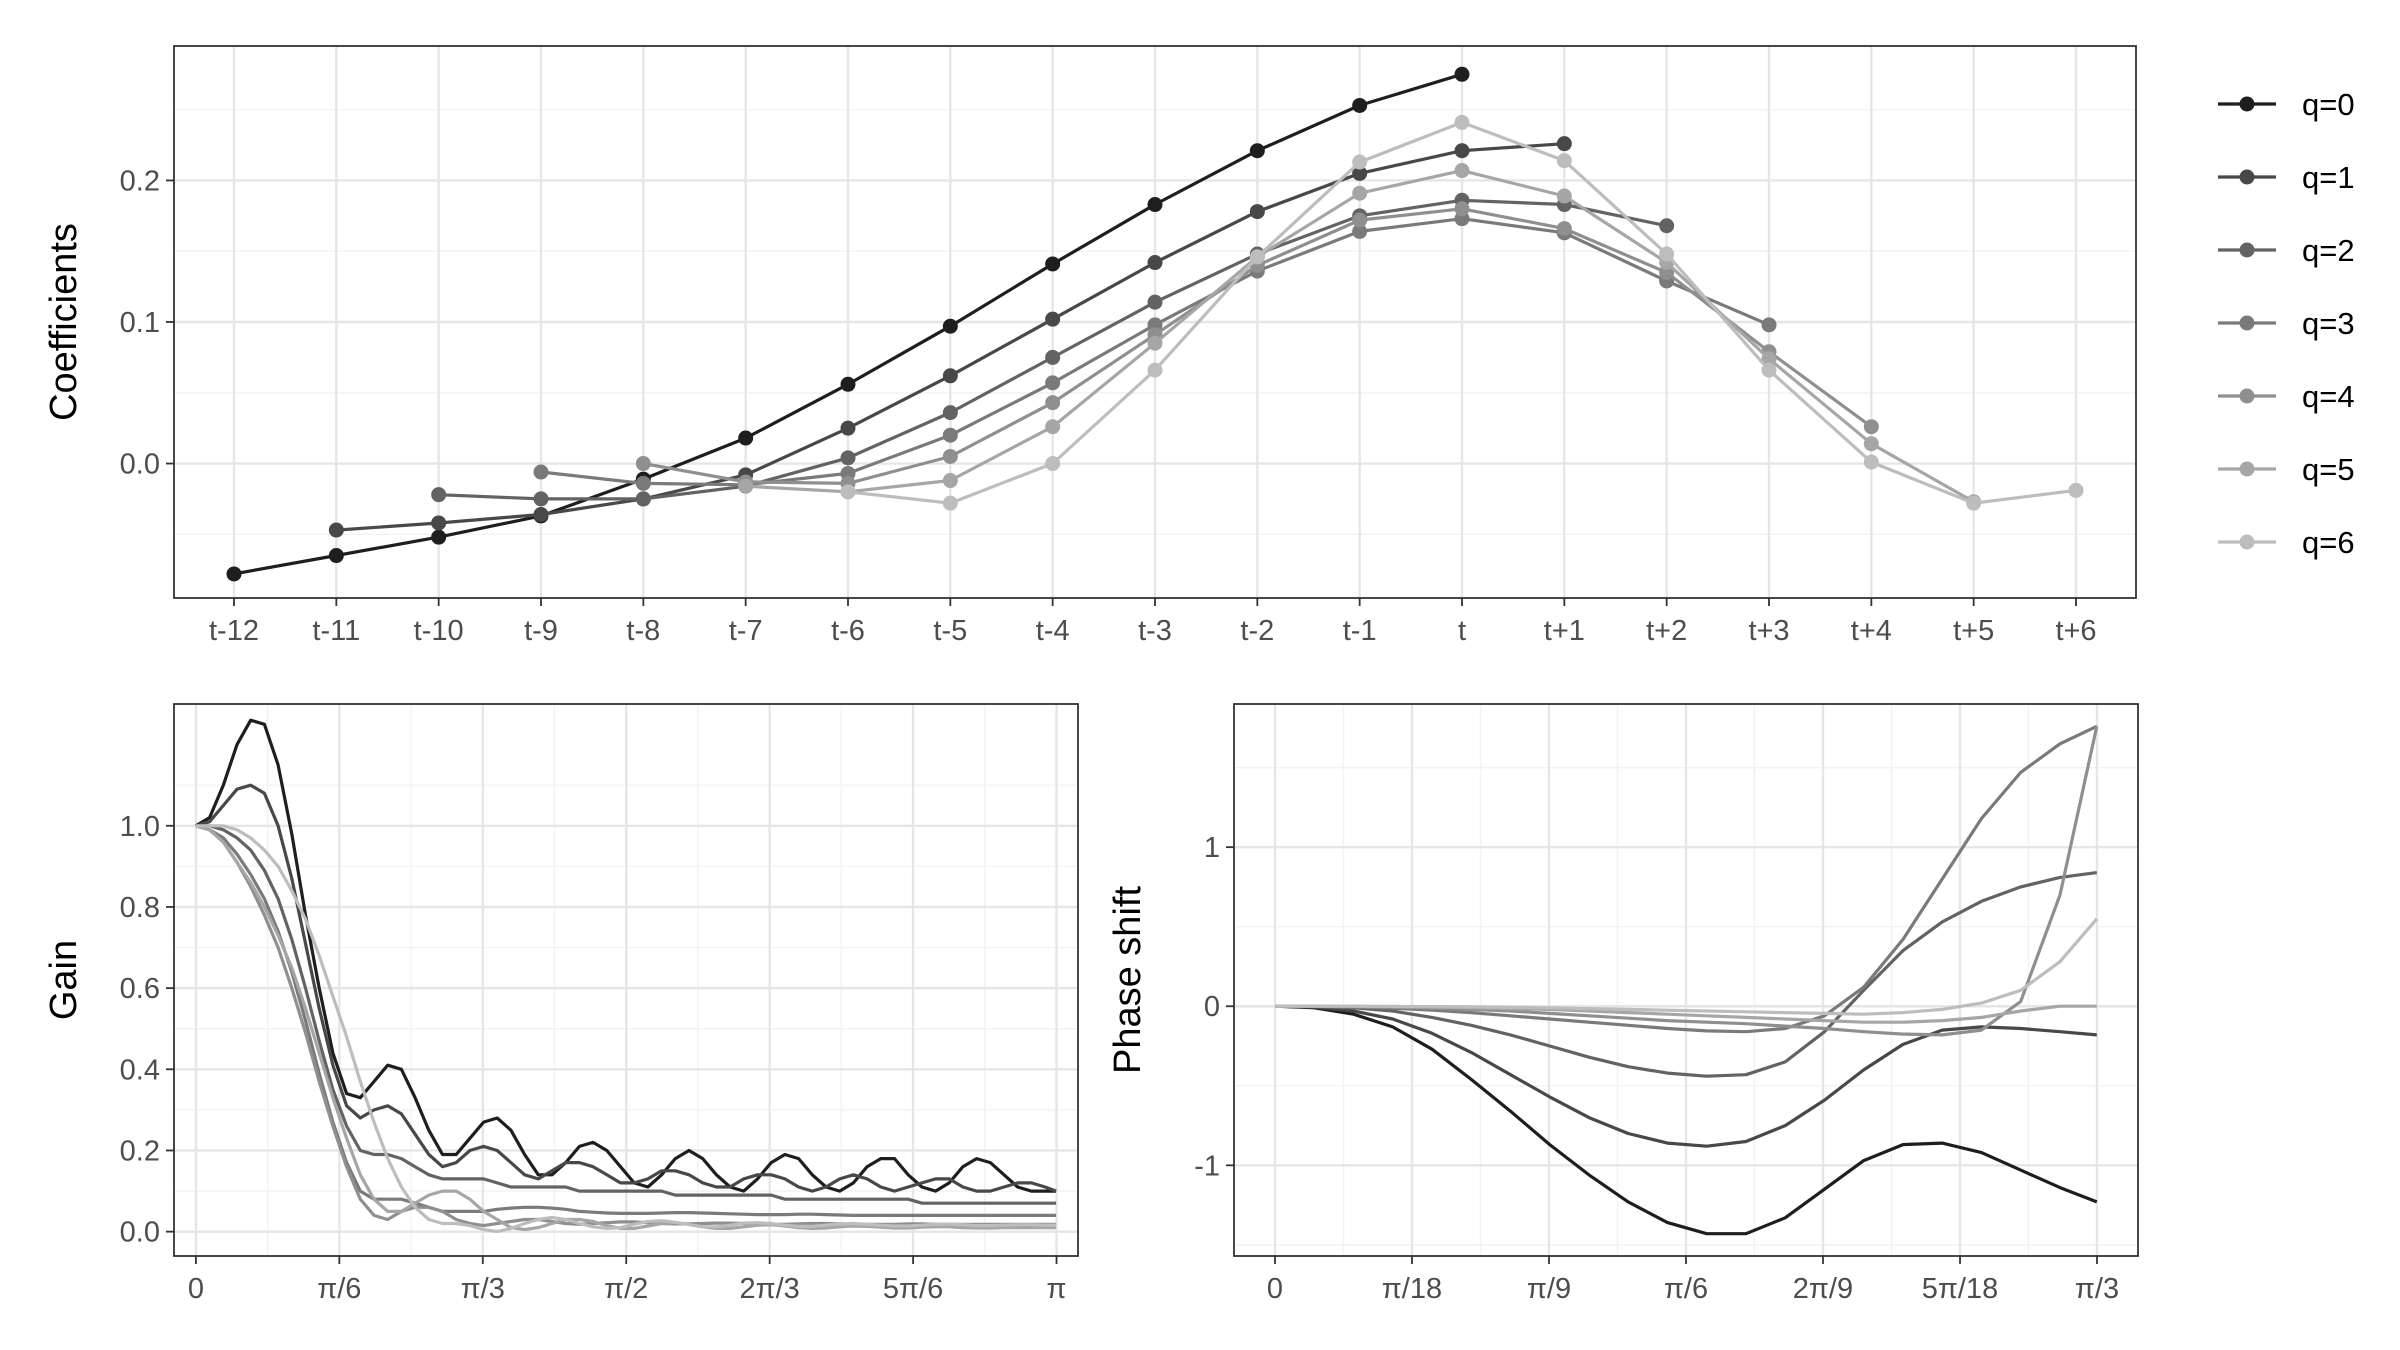 The image size is (2400, 1350). I want to click on x-tick-label: t+1, so click(1564, 631).